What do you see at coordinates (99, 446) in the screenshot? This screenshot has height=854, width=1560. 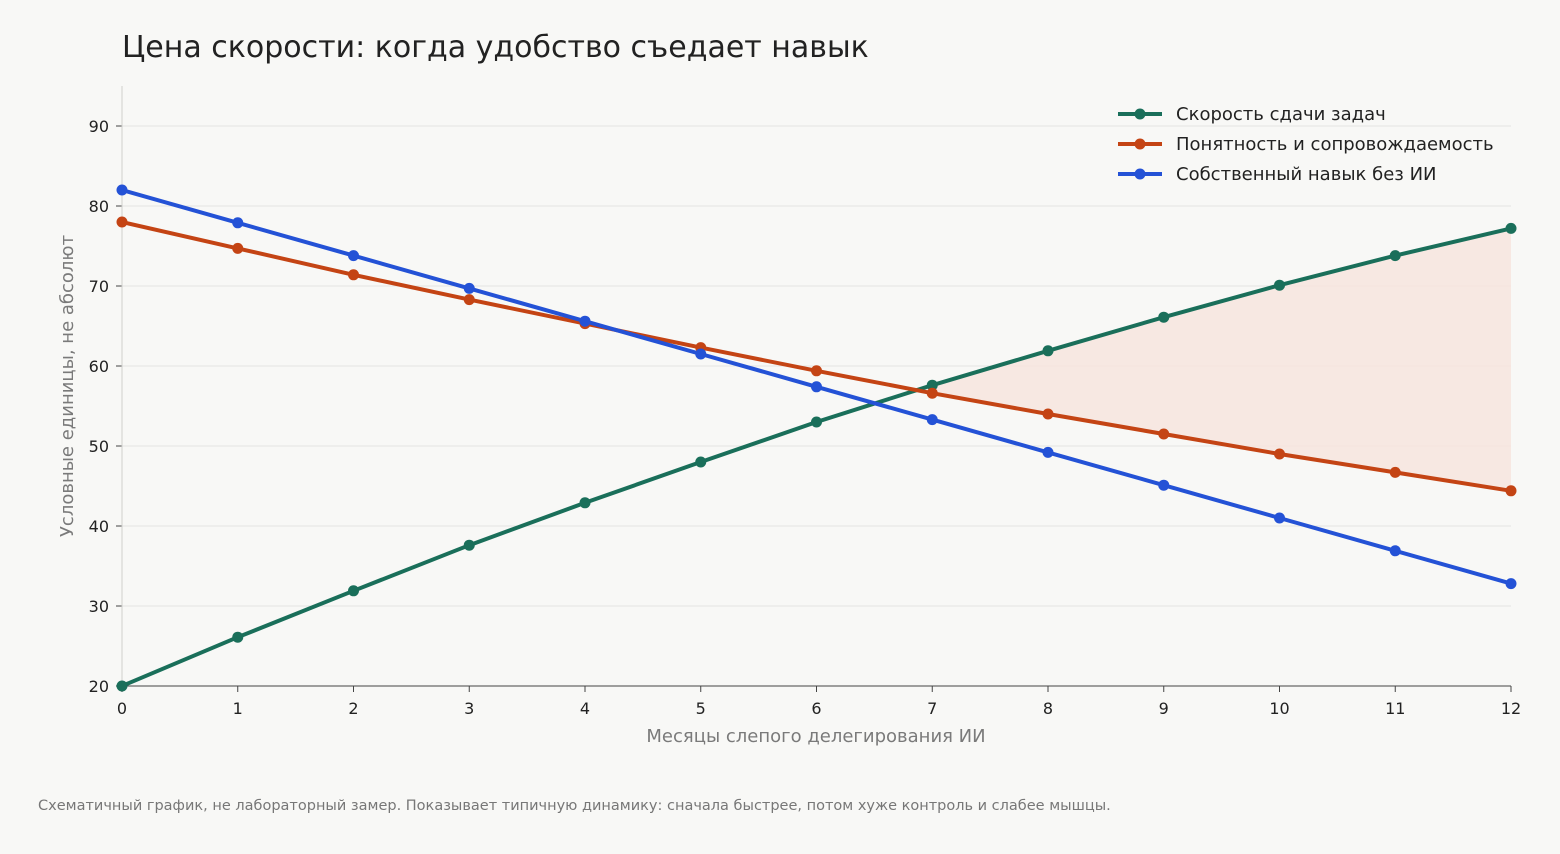 I see `y-tick-label: 50` at bounding box center [99, 446].